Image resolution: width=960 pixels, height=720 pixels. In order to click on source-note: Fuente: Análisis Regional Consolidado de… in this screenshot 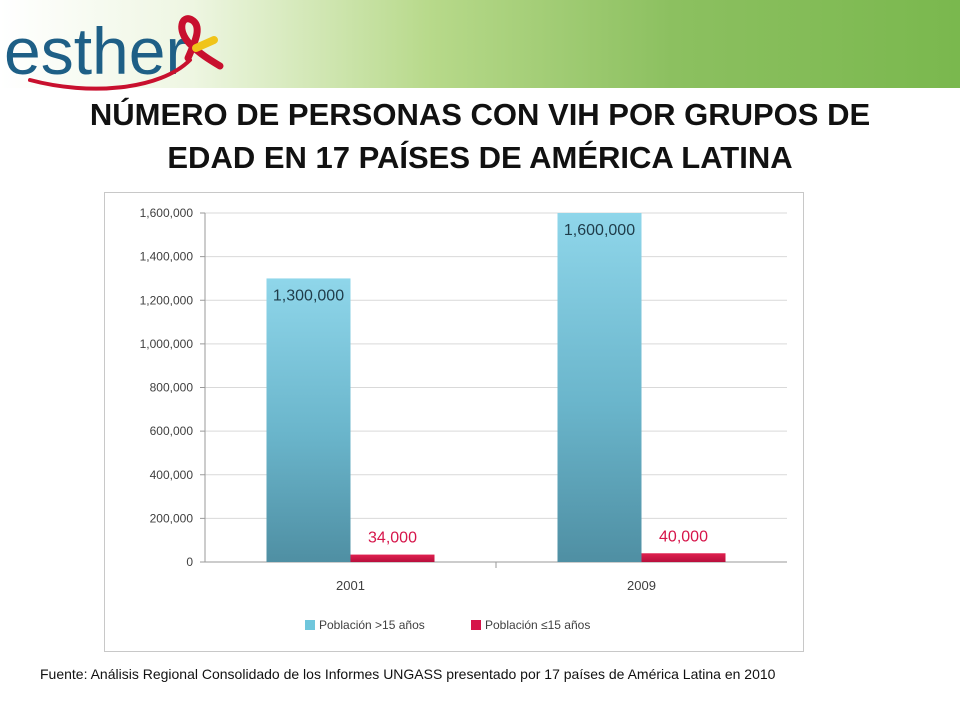, I will do `click(408, 674)`.